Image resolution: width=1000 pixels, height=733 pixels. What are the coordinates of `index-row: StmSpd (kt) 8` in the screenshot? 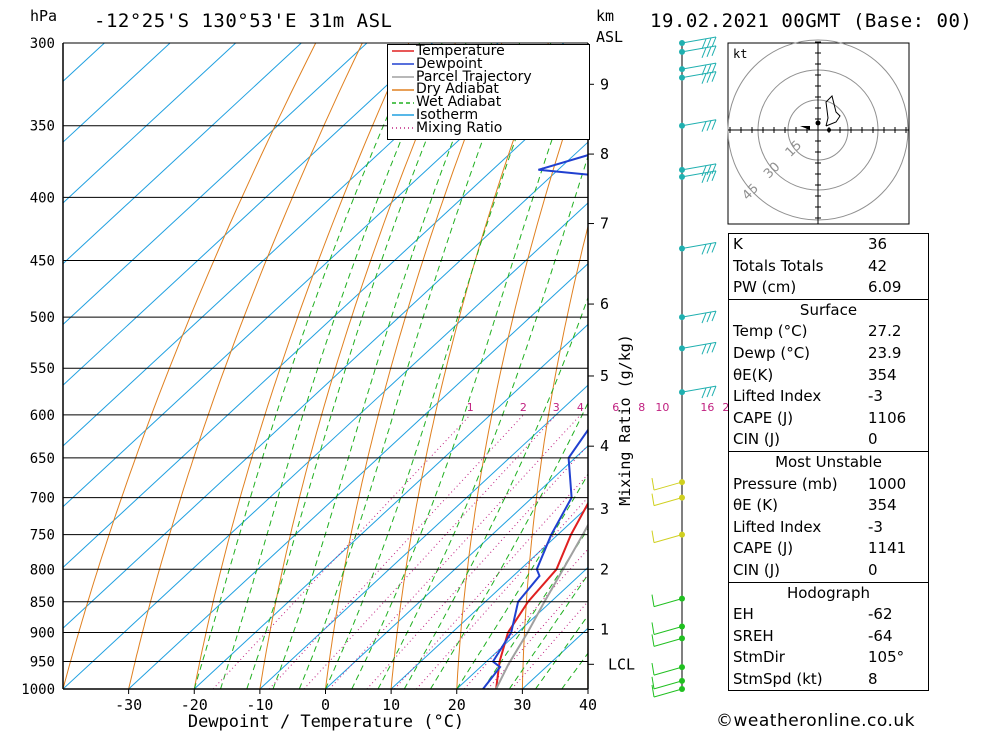 It's located at (828, 680).